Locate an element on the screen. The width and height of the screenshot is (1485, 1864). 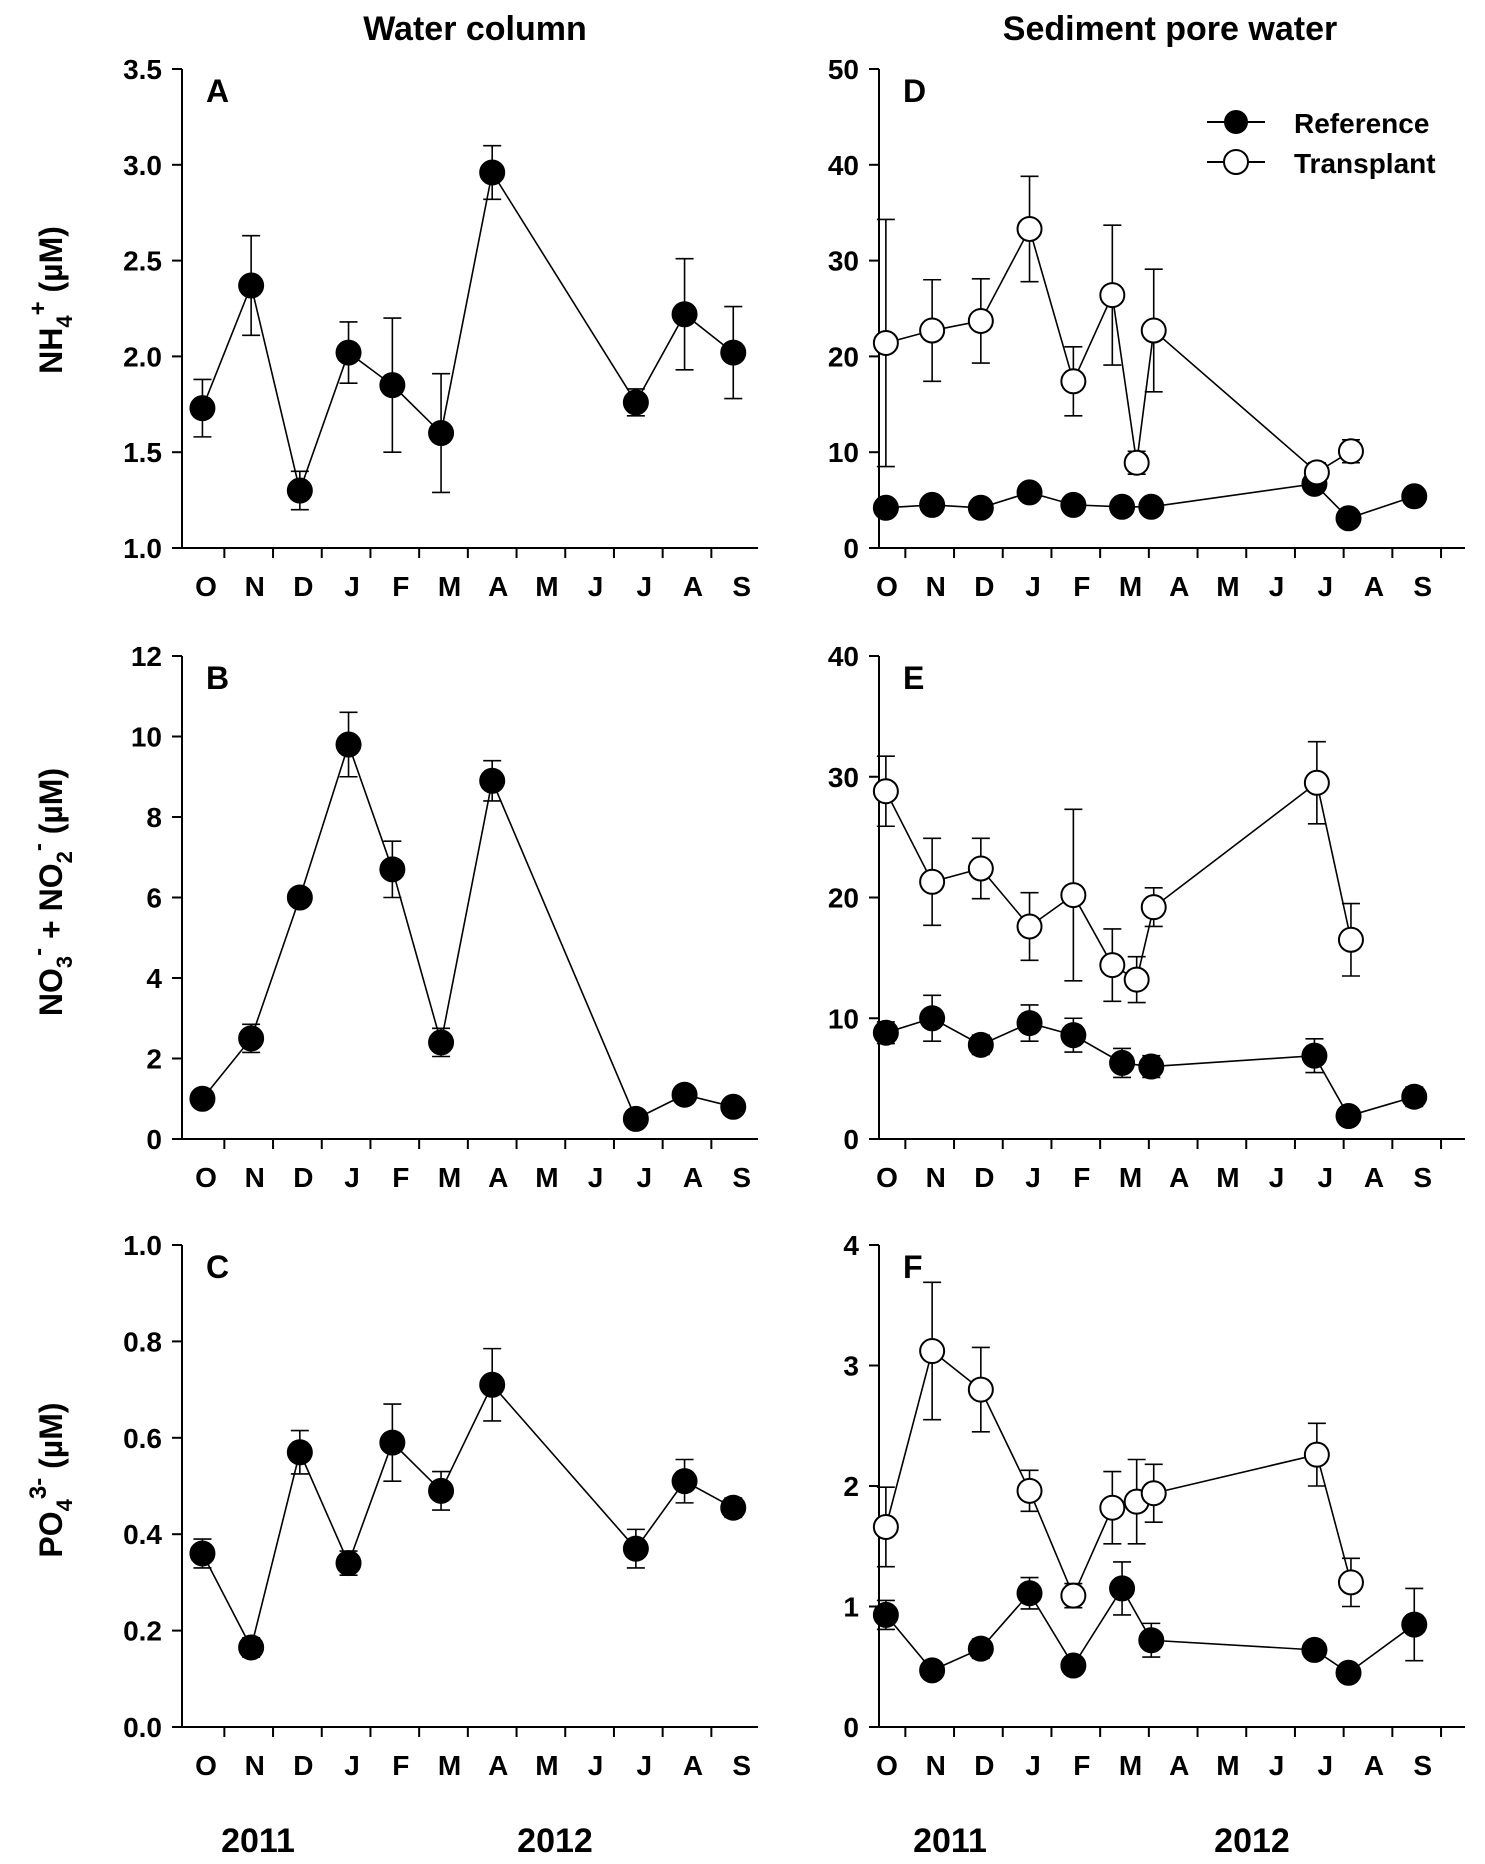
x-tick-label-F: J is located at coordinates (1326, 1765).